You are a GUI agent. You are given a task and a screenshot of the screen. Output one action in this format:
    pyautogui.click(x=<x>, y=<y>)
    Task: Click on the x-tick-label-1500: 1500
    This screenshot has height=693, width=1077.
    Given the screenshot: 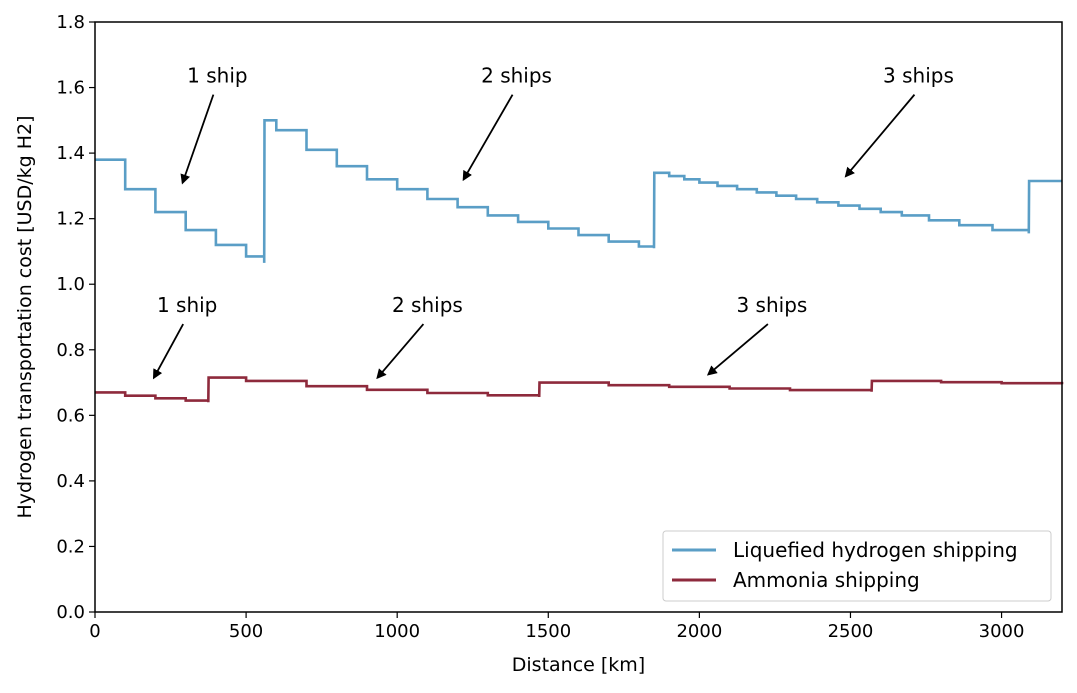 What is the action you would take?
    pyautogui.click(x=548, y=631)
    